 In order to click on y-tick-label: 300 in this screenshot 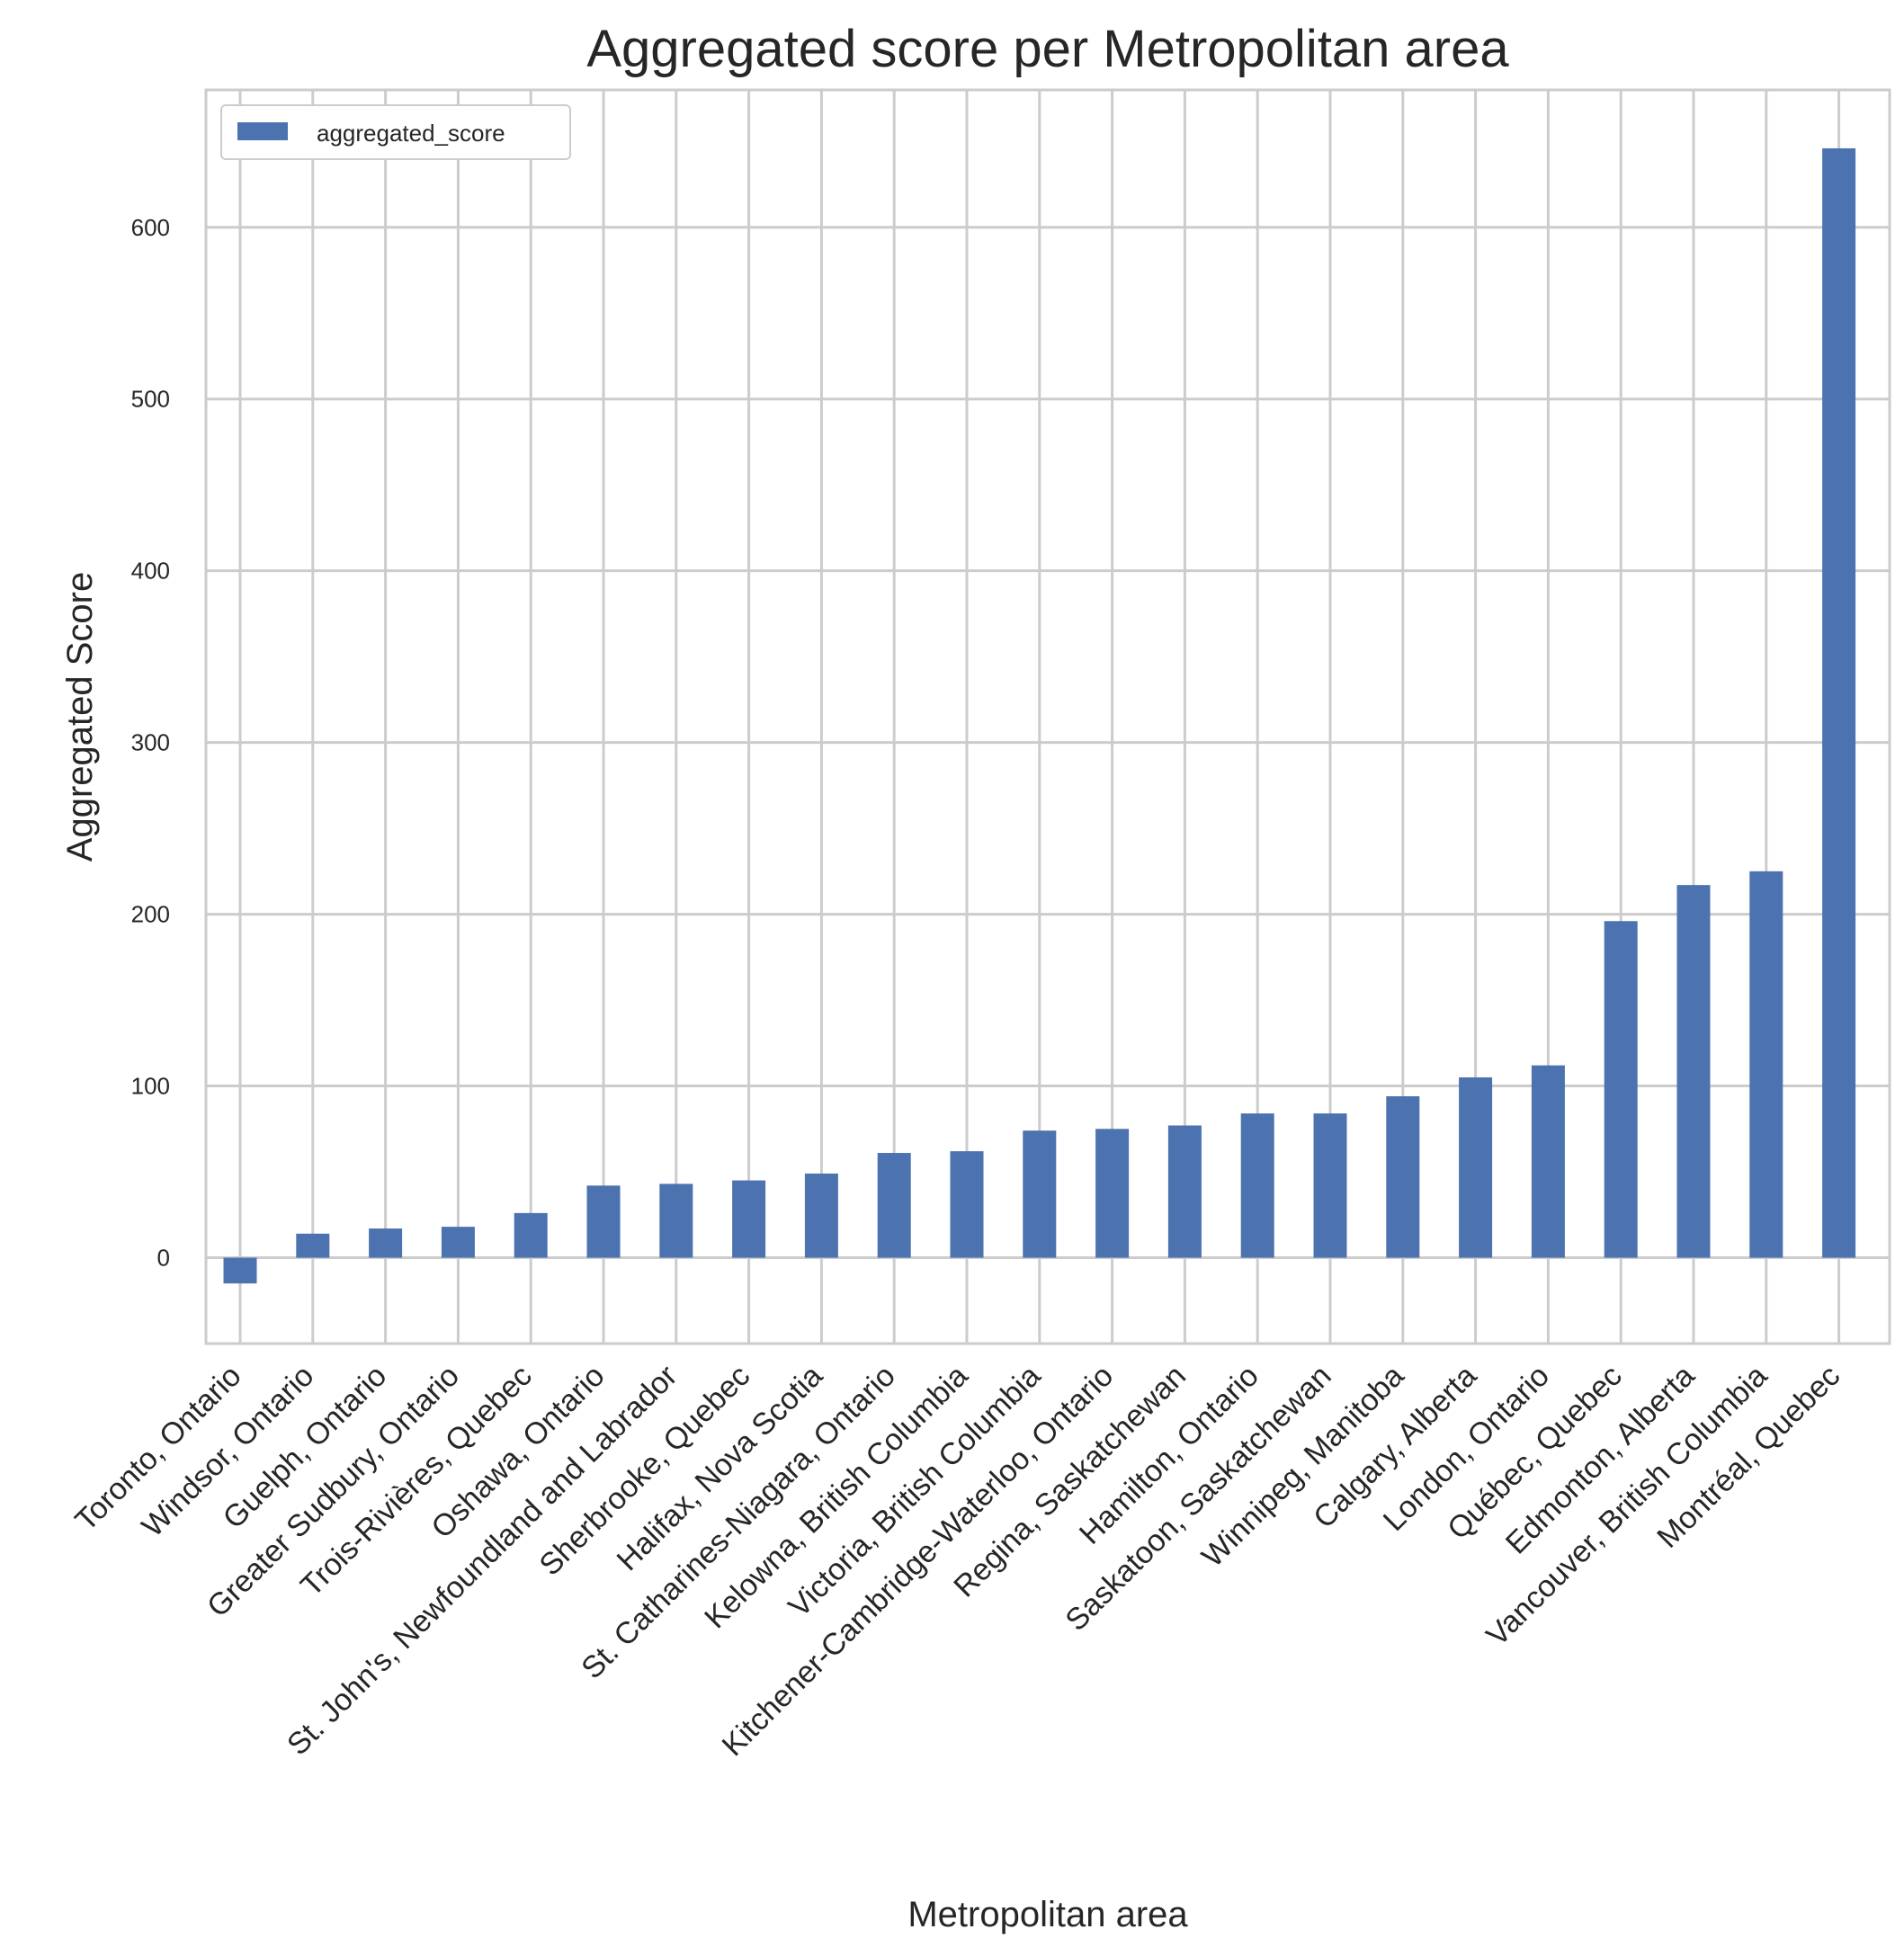, I will do `click(150, 742)`.